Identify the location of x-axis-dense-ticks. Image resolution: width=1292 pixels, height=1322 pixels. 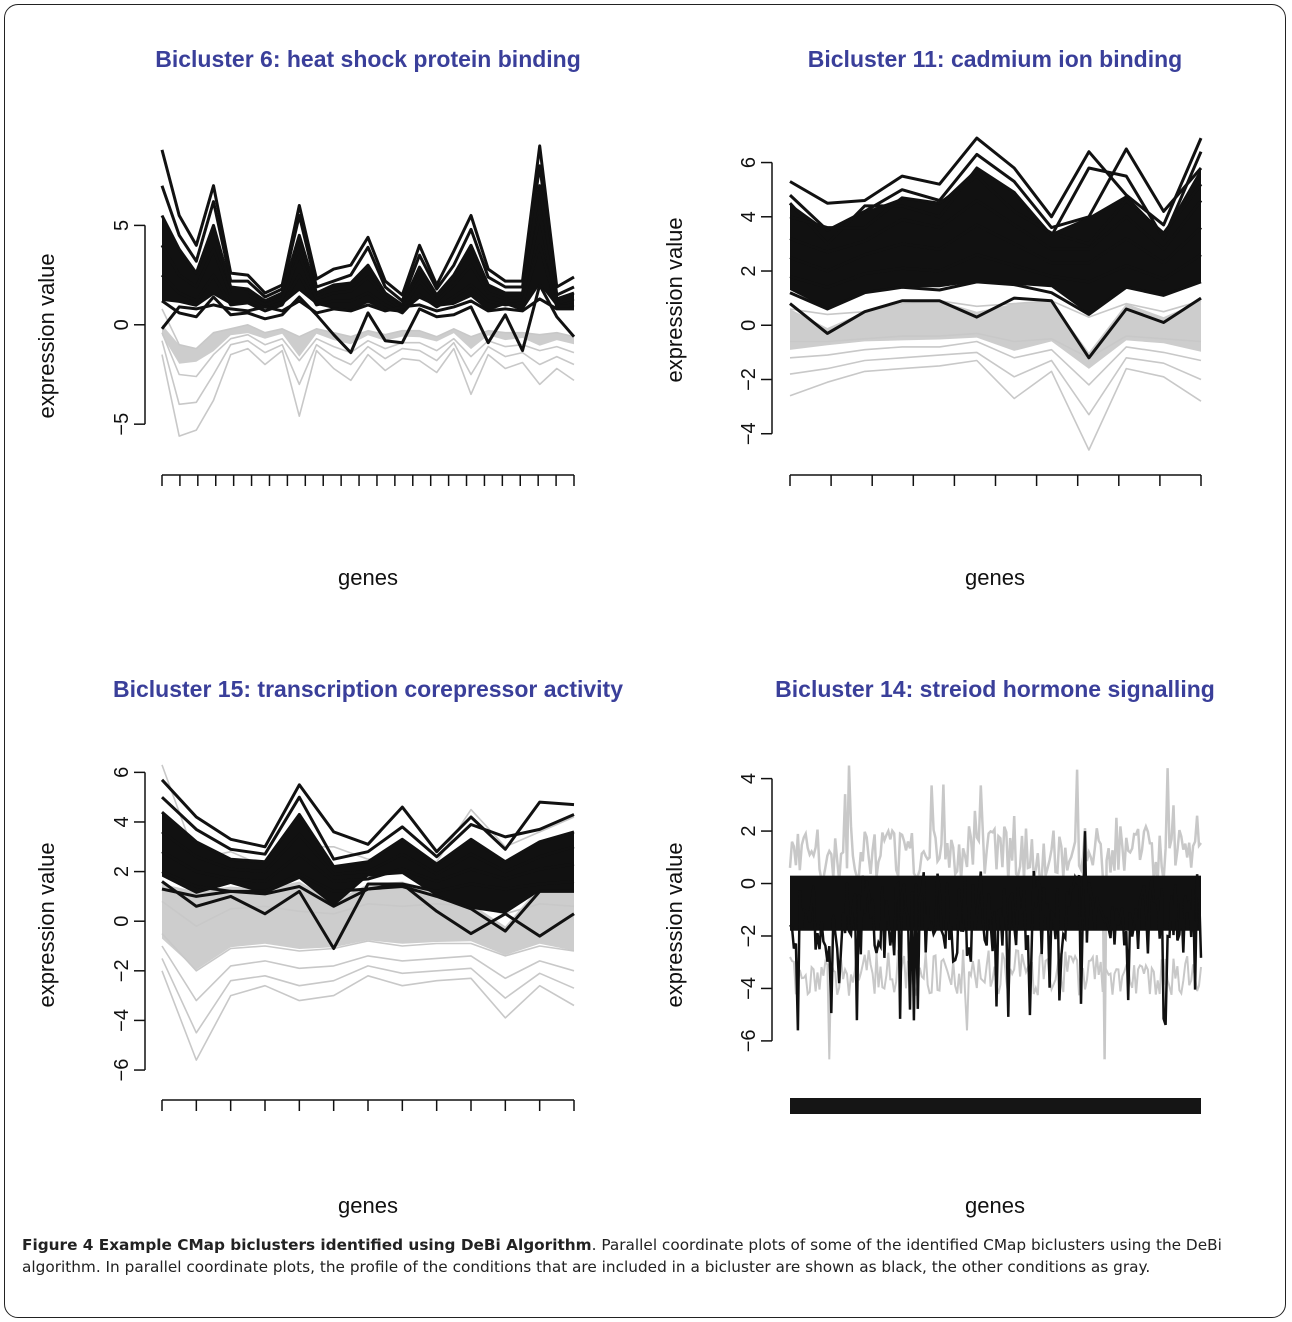
(995, 1106).